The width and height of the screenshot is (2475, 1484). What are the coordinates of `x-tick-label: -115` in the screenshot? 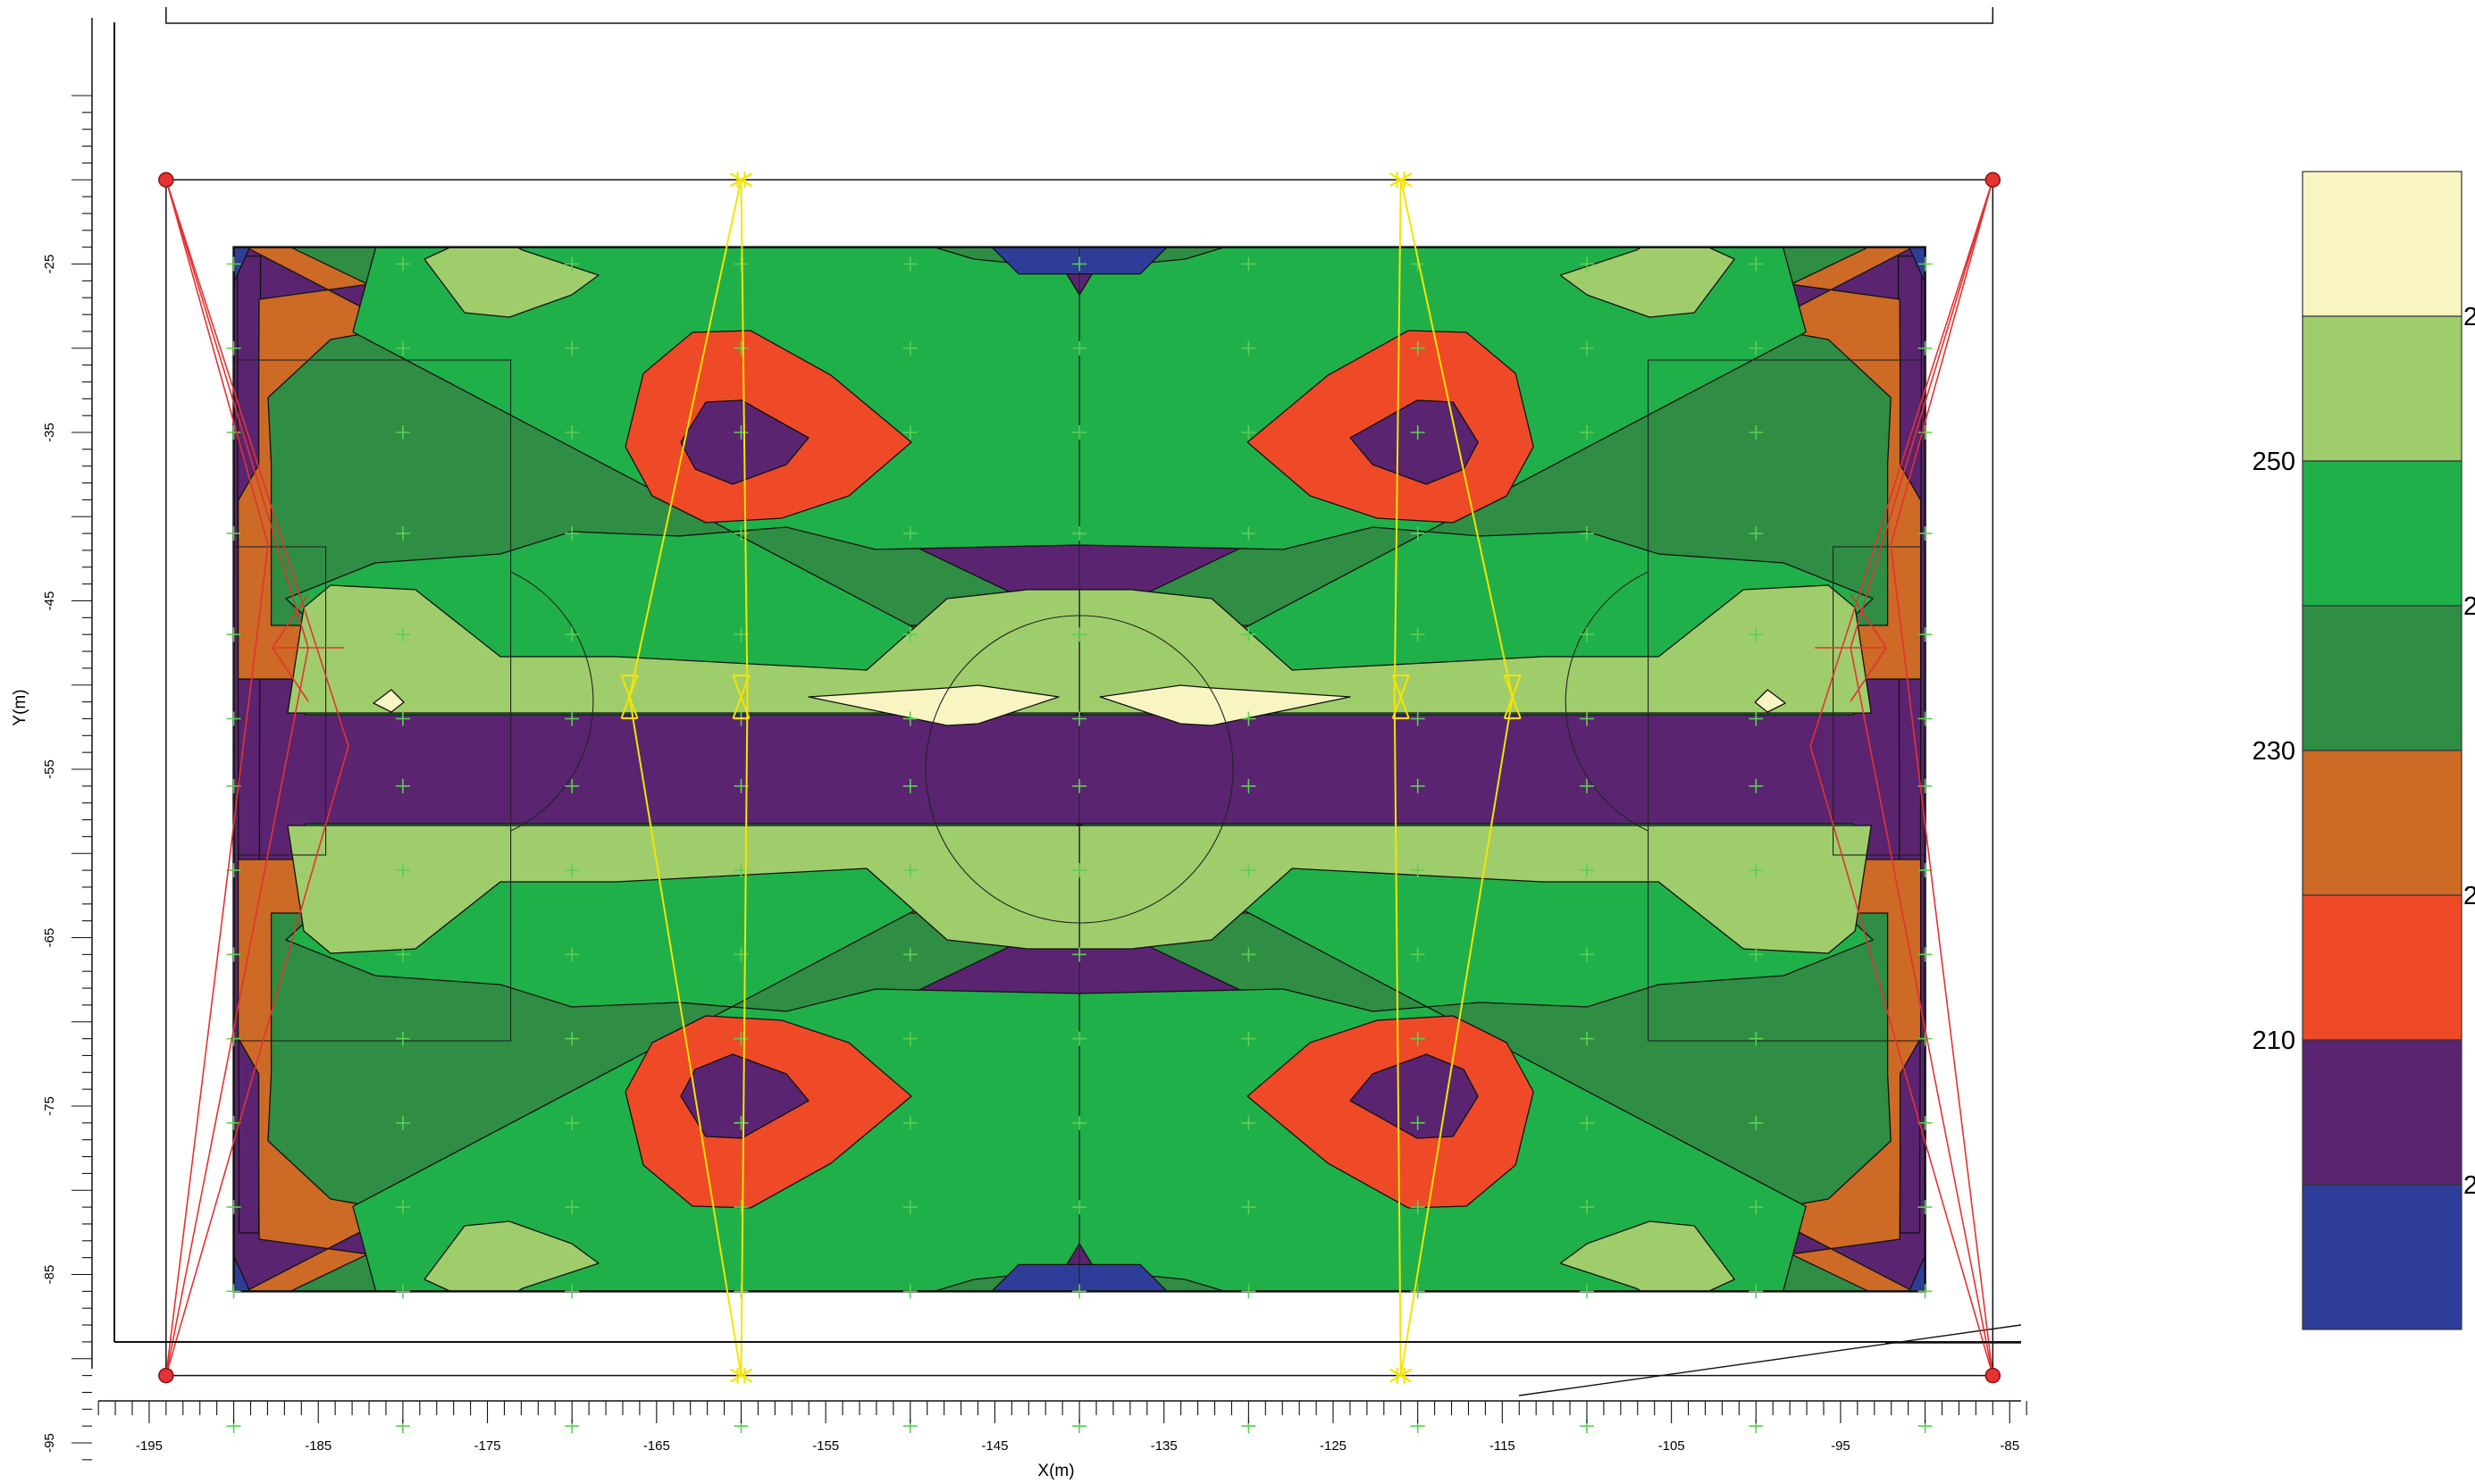 It's located at (1502, 1446).